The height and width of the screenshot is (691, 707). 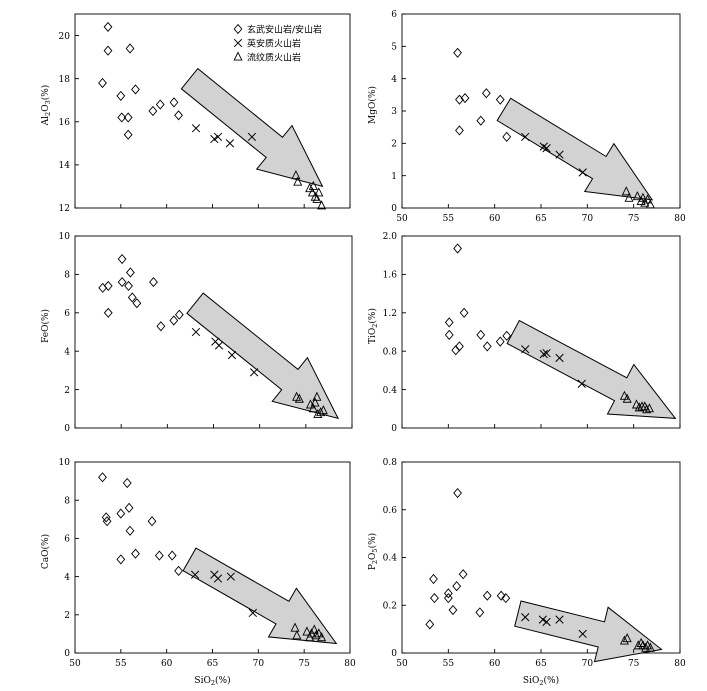 What do you see at coordinates (526, 117) in the screenshot?
I see `chart-panel-2: 50 55 60 65 70 75 80 0 1 2 3 4 5 6 MgO(%)` at bounding box center [526, 117].